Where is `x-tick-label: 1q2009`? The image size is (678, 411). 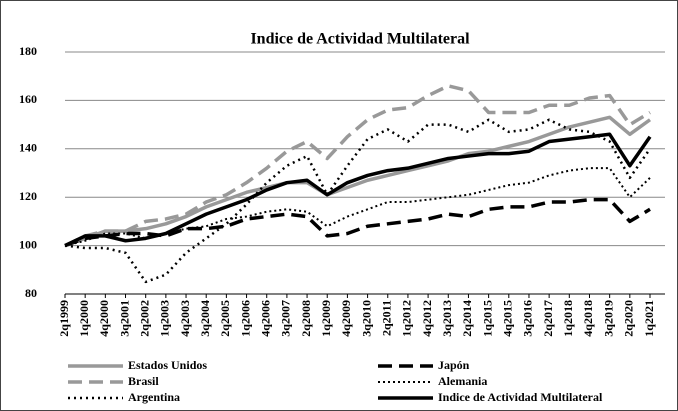 x-tick-label: 1q2009 is located at coordinates (326, 318).